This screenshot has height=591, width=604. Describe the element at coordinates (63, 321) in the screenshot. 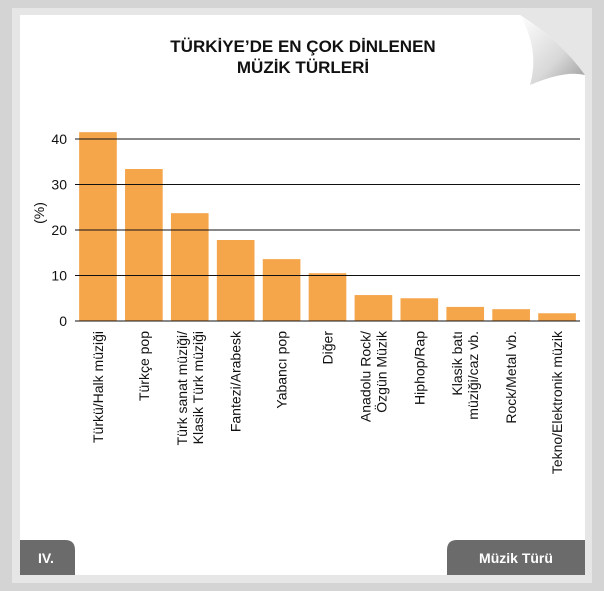

I see `y-tick-label: 0` at that location.